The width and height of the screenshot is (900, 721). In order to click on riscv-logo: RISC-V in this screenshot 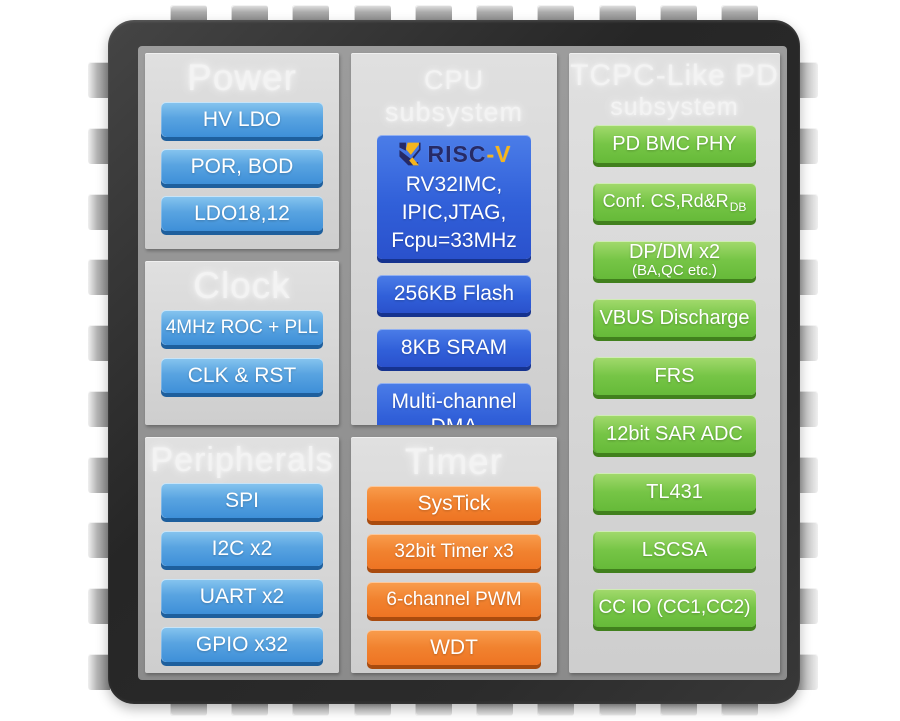, I will do `click(454, 155)`.